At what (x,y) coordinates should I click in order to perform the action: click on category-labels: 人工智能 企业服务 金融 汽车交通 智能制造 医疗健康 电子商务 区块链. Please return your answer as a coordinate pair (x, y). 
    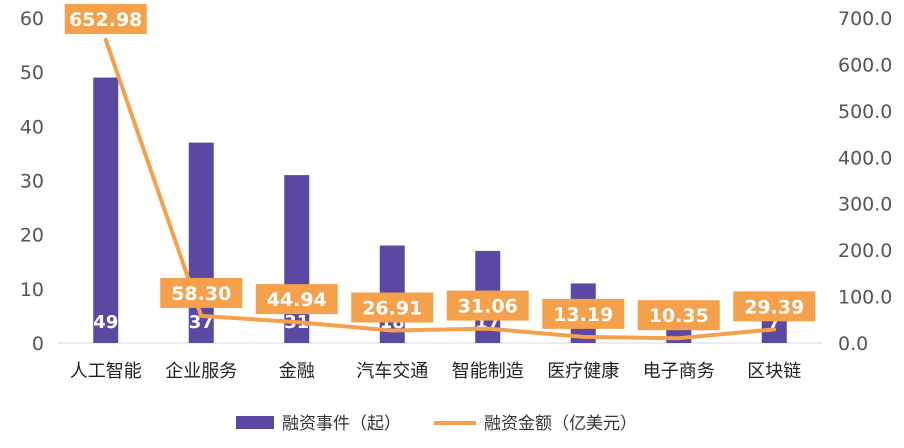
    Looking at the image, I should click on (436, 371).